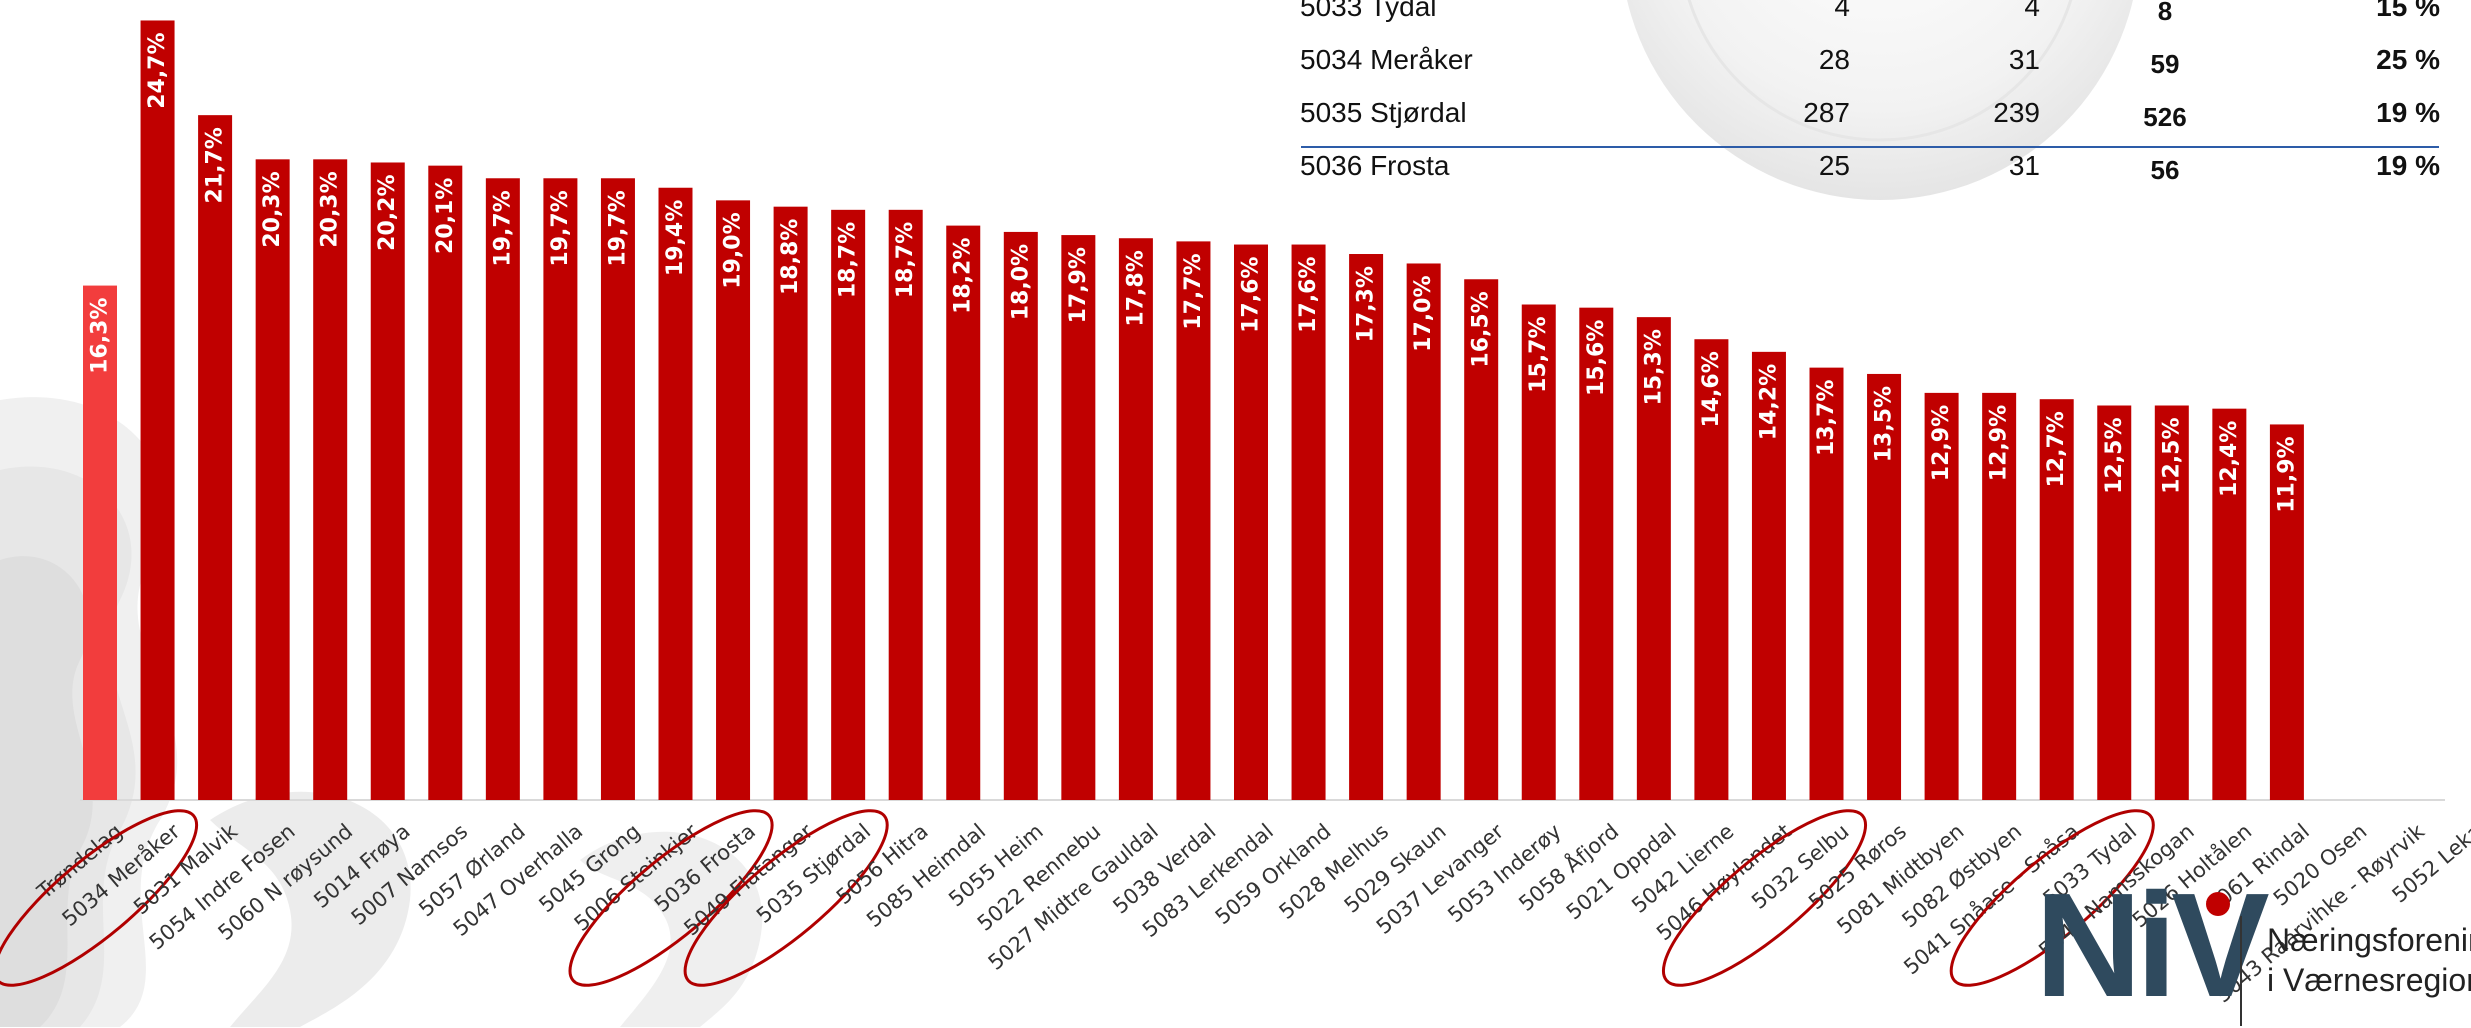 This screenshot has width=2471, height=1028. Describe the element at coordinates (2165, 170) in the screenshot. I see `row-sum: 56` at that location.